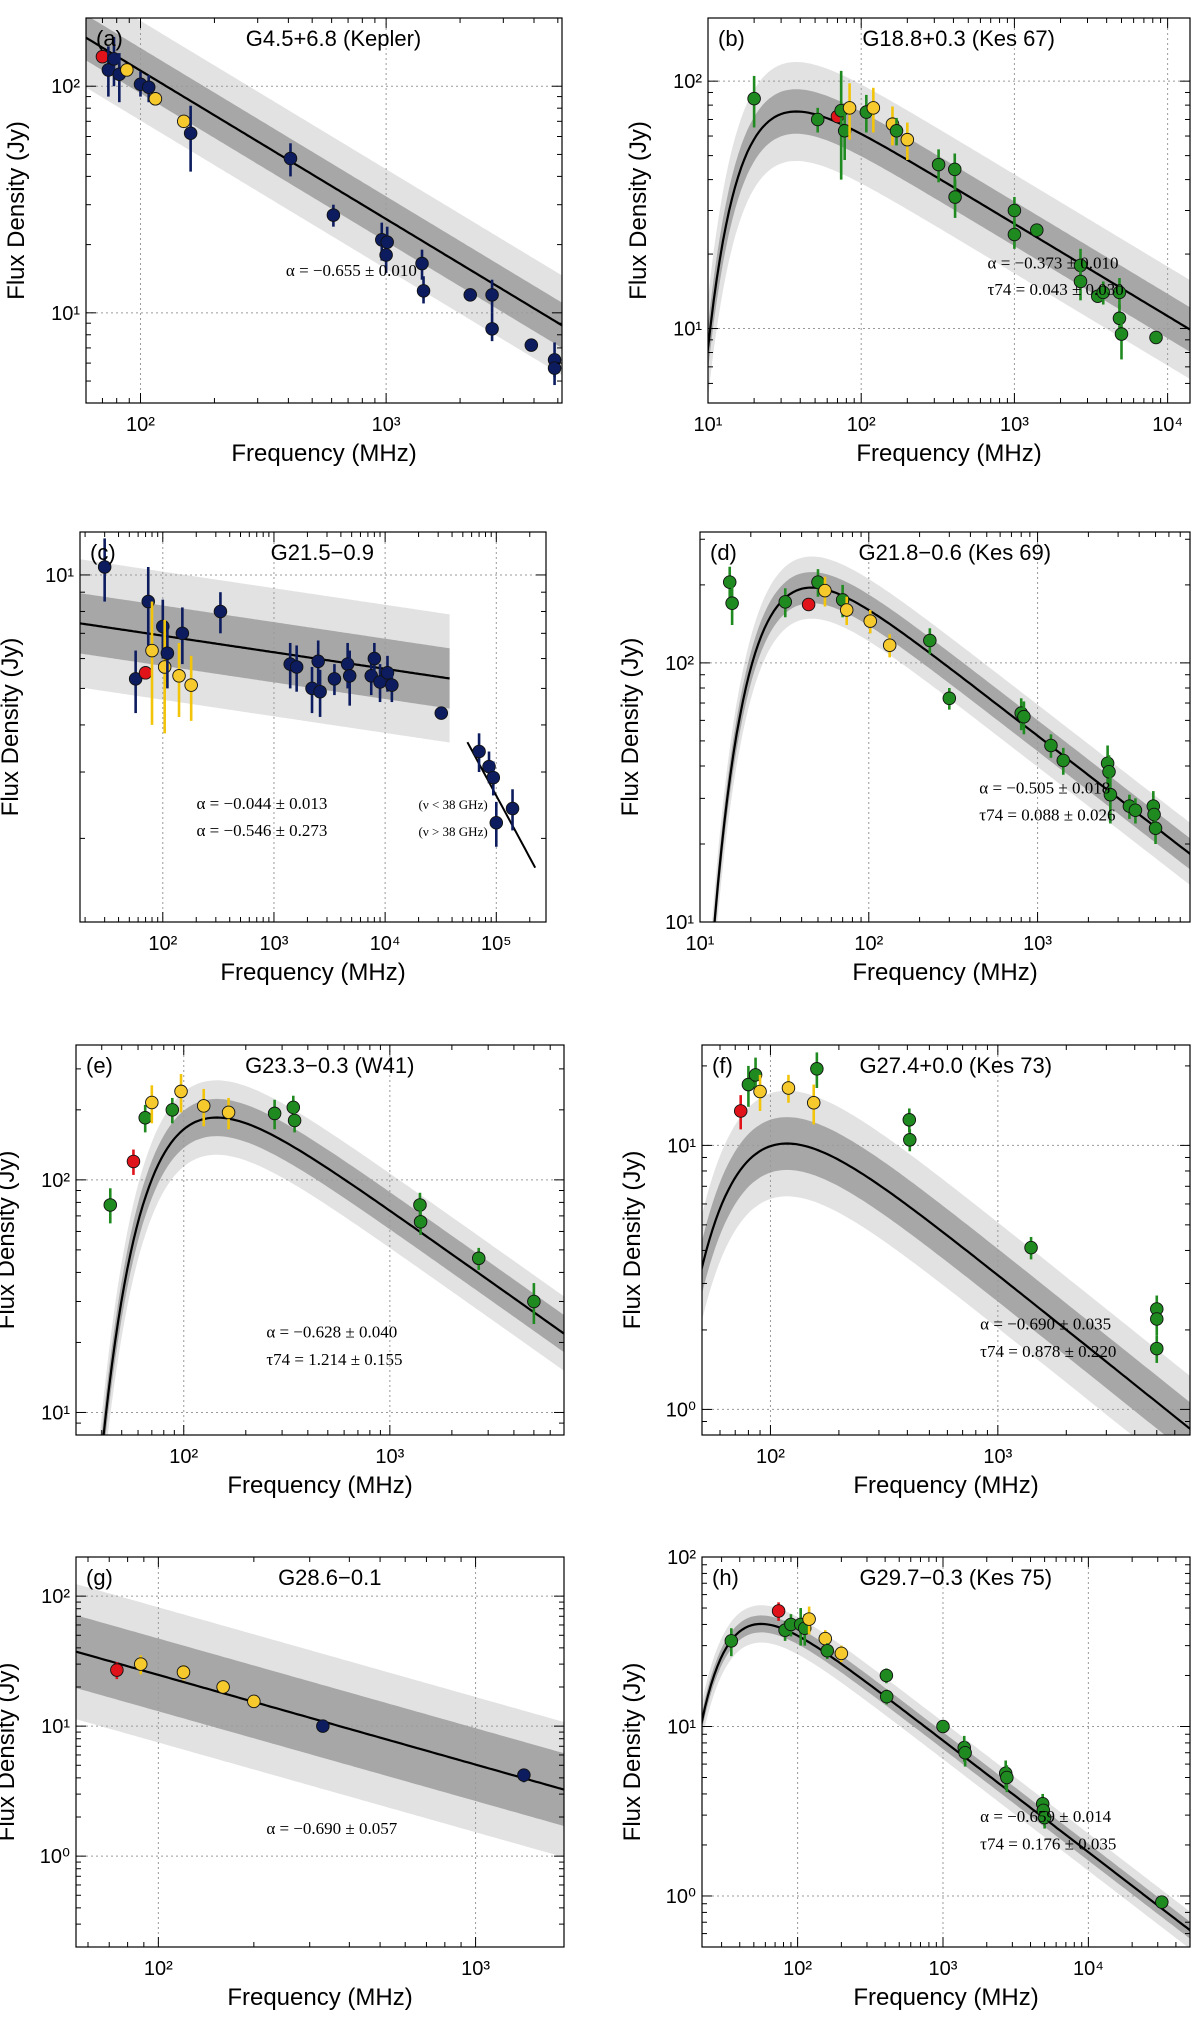  What do you see at coordinates (109, 38) in the screenshot?
I see `panel-label: (a)` at bounding box center [109, 38].